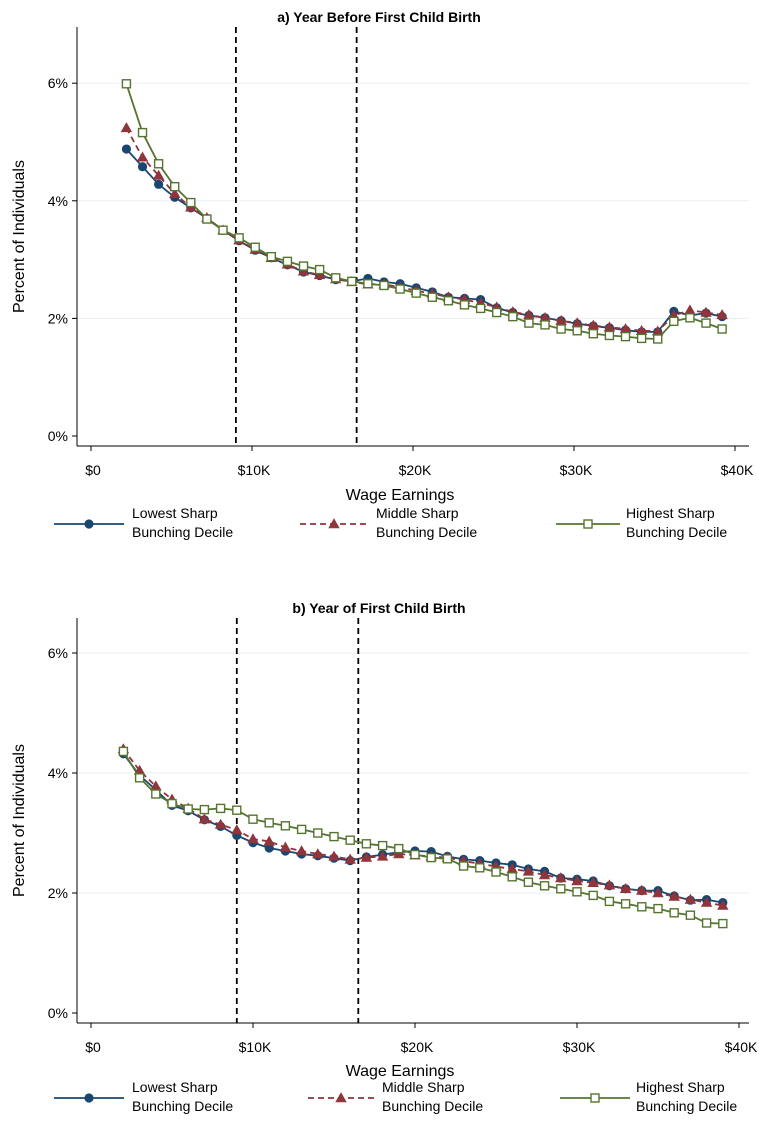  Describe the element at coordinates (686, 1096) in the screenshot. I see `legend-label: Highest Sharp Bunching Decile` at that location.